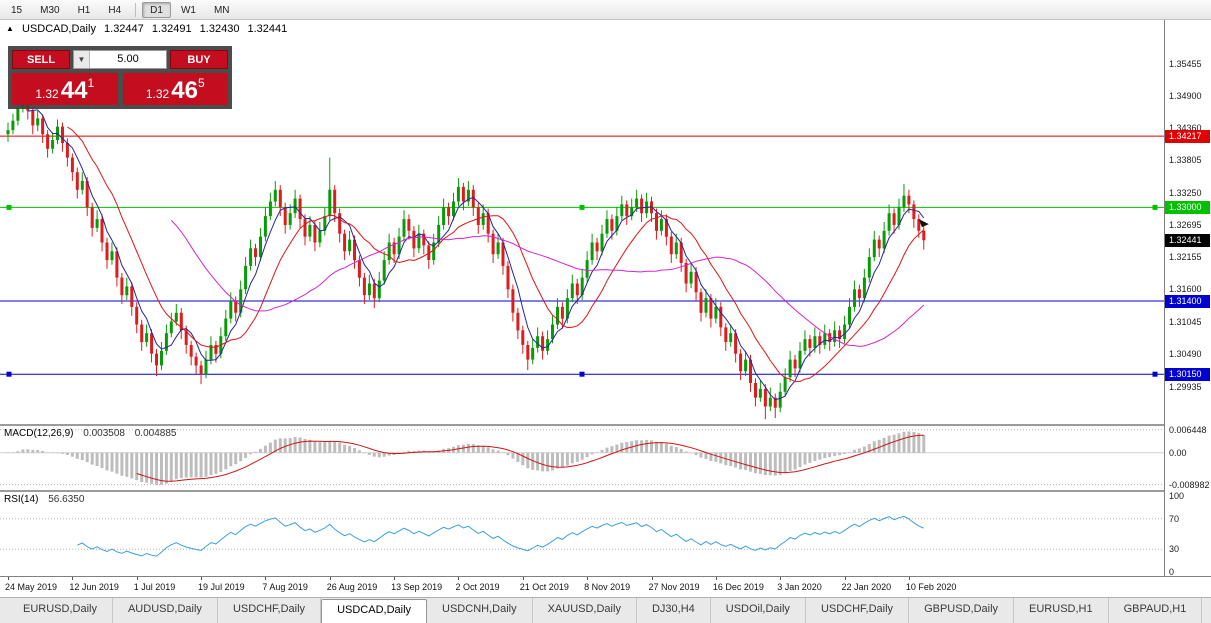 The width and height of the screenshot is (1211, 623). I want to click on tab-usdcad-daily: USDCAD,Daily, so click(374, 611).